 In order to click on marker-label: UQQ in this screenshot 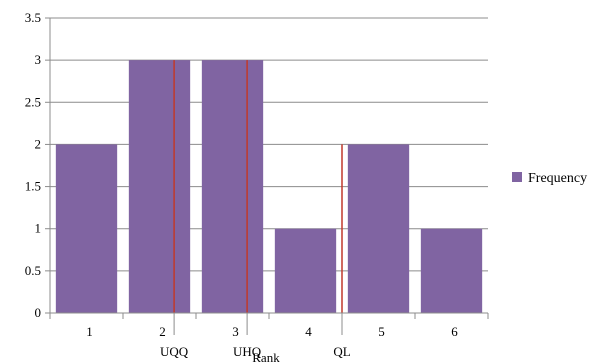, I will do `click(174, 351)`.